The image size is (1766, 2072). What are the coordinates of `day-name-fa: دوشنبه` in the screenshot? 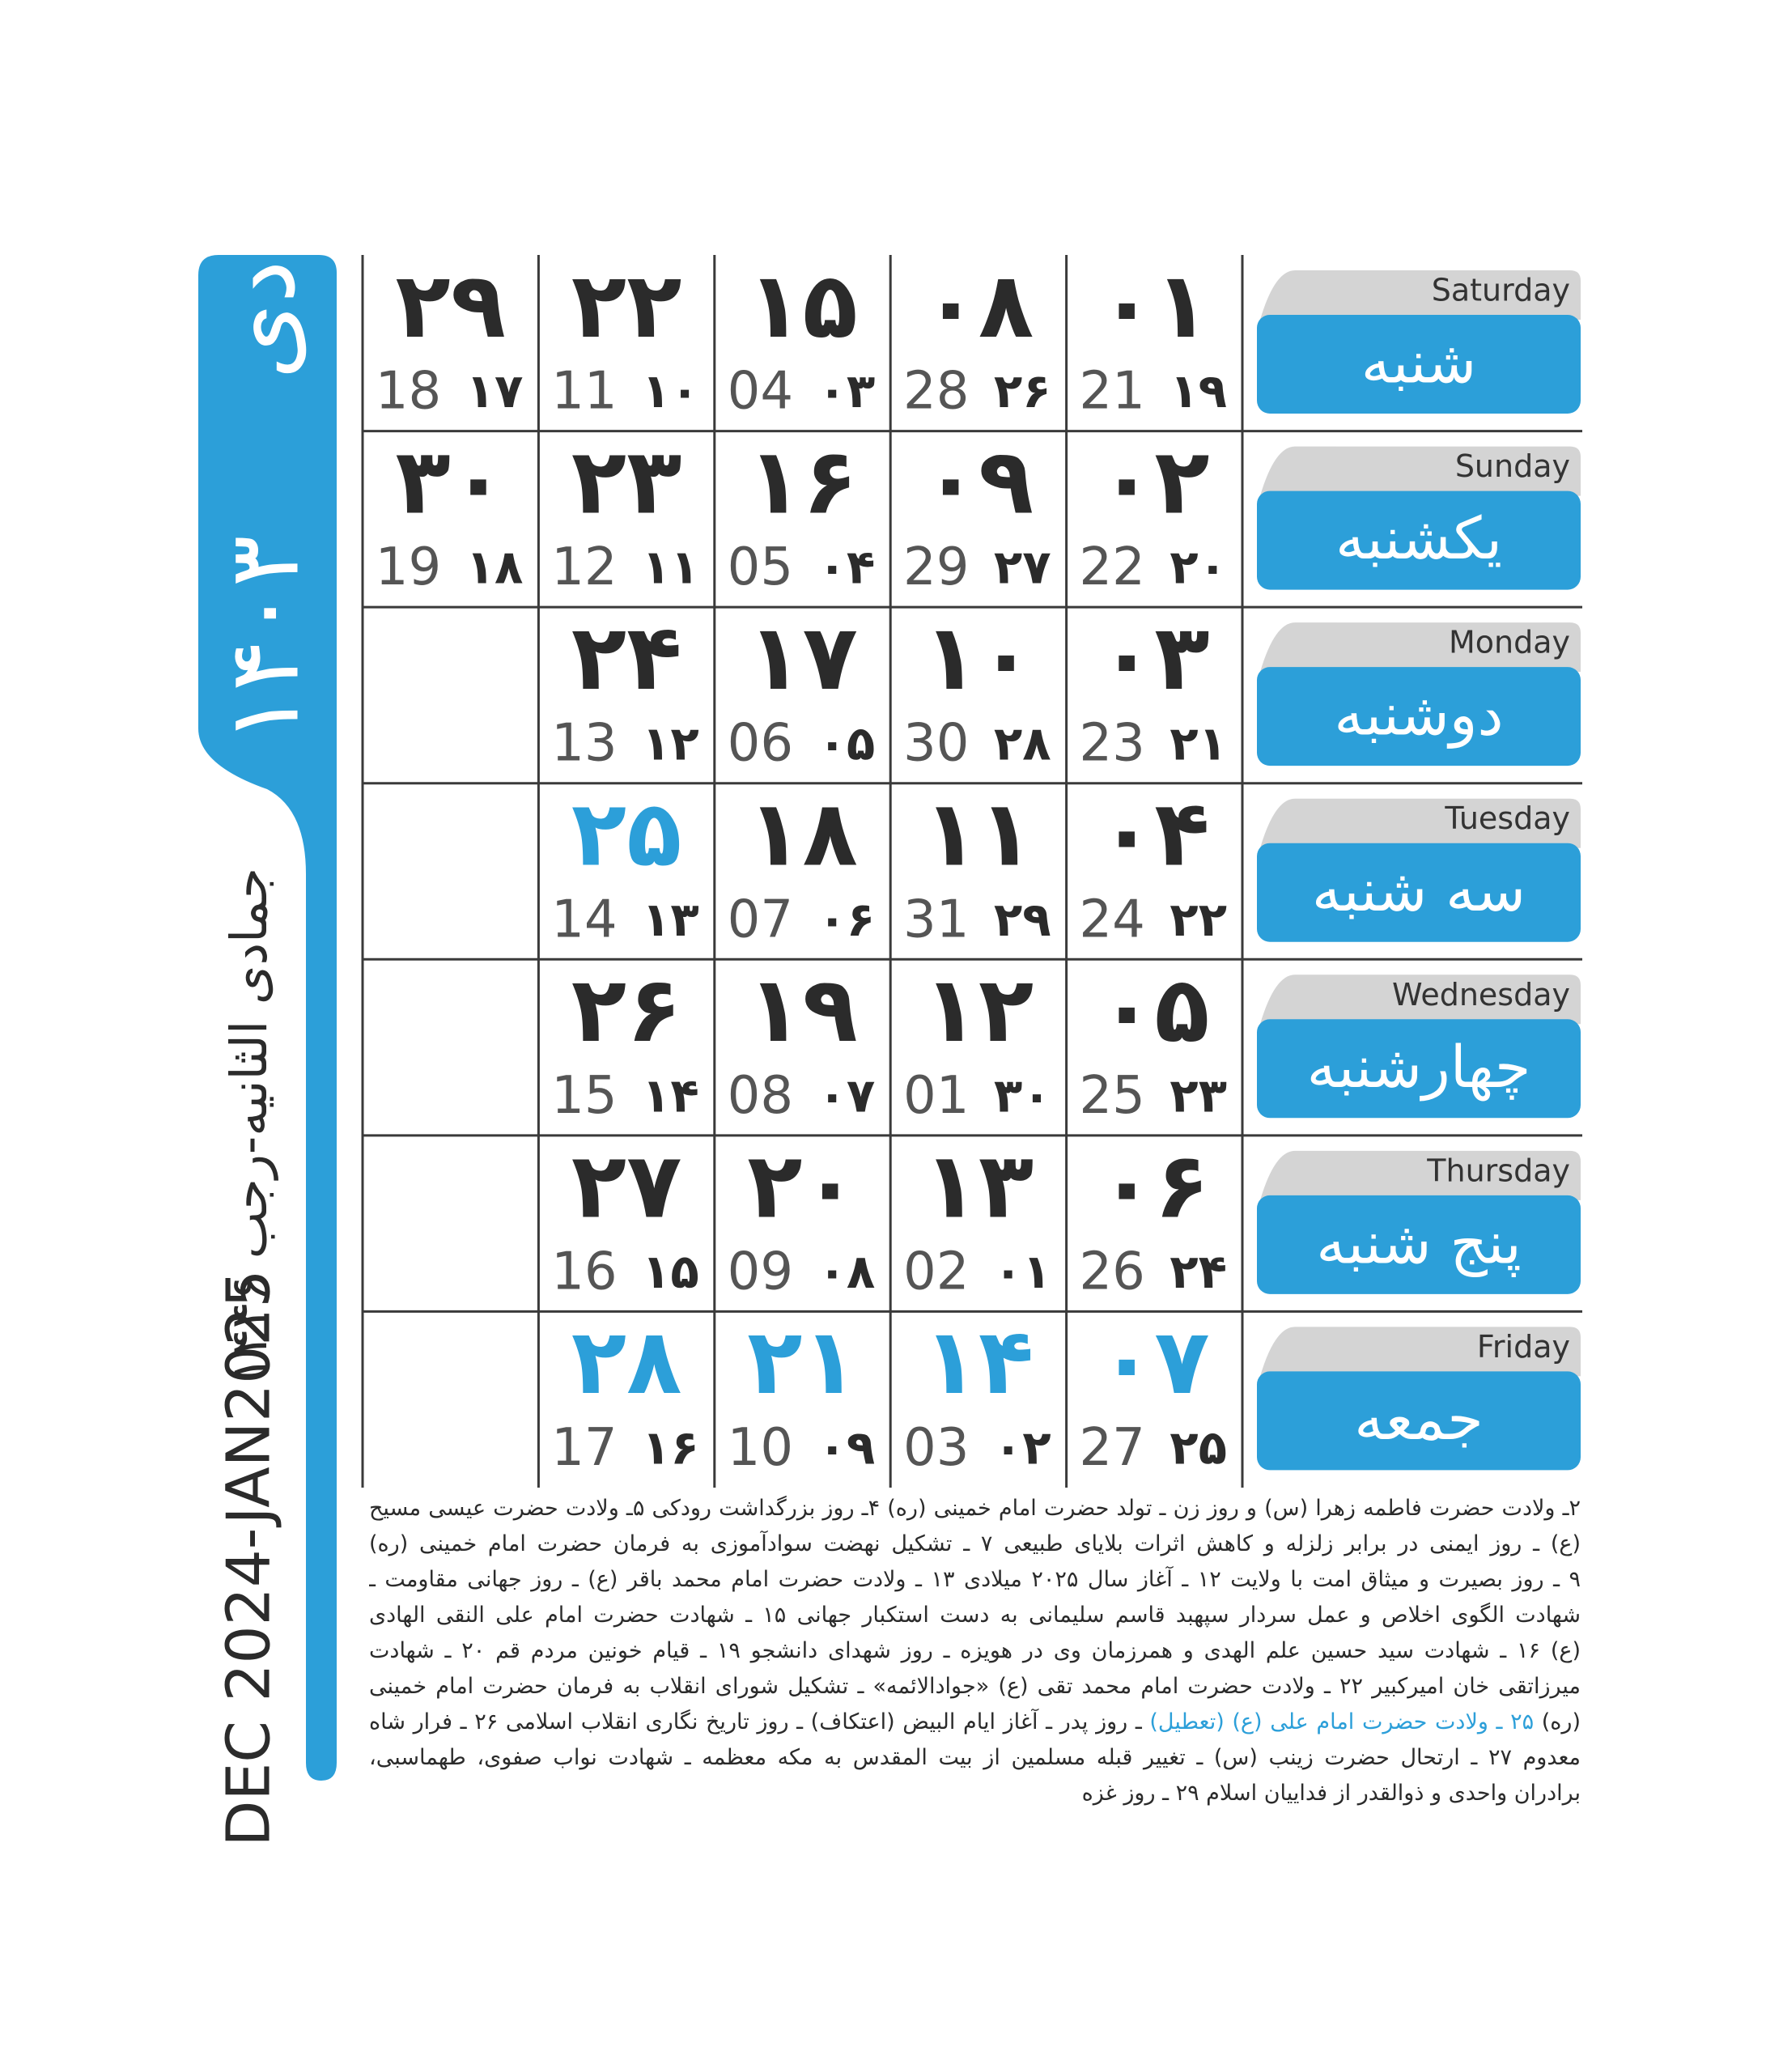 It's located at (1418, 715).